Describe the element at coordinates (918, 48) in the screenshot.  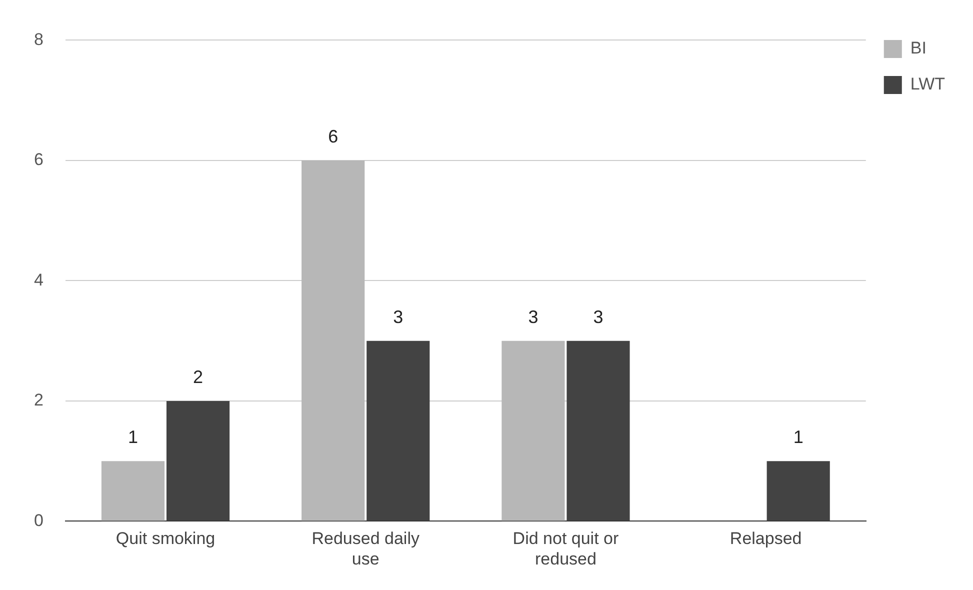
I see `legend-label: BI` at that location.